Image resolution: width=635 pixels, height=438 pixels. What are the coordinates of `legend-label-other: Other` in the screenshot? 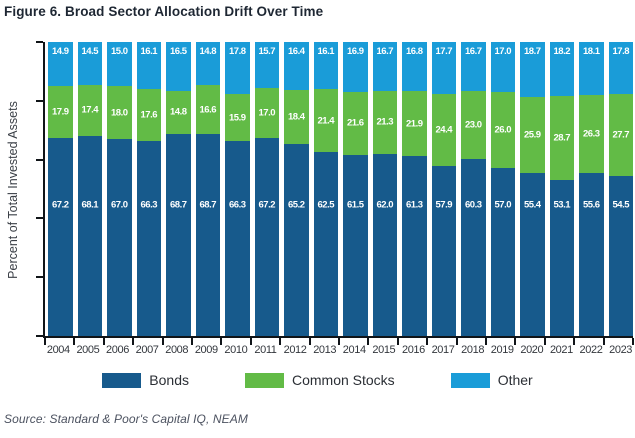 It's located at (515, 380).